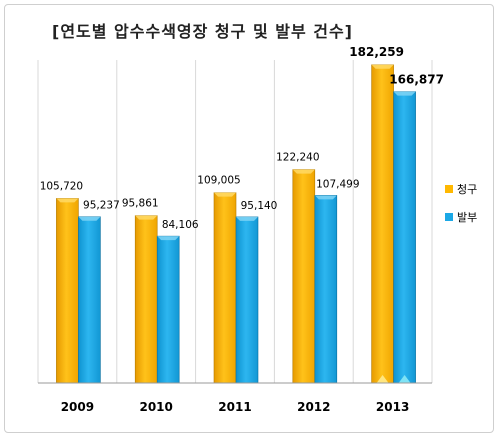 This screenshot has width=500, height=439. Describe the element at coordinates (297, 158) in the screenshot. I see `data-label: 122,240` at that location.